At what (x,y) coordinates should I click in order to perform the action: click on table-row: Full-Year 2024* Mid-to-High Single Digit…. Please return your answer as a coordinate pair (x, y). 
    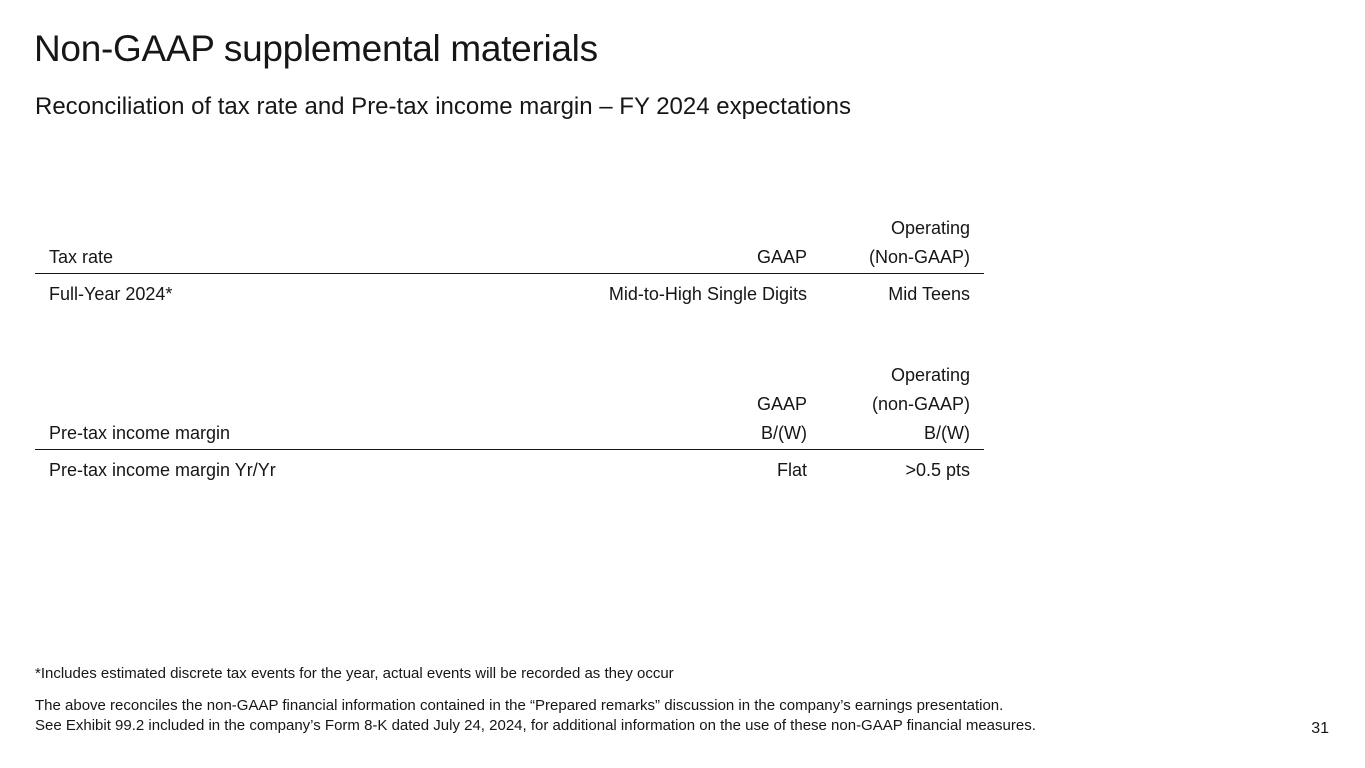
    Looking at the image, I should click on (509, 292).